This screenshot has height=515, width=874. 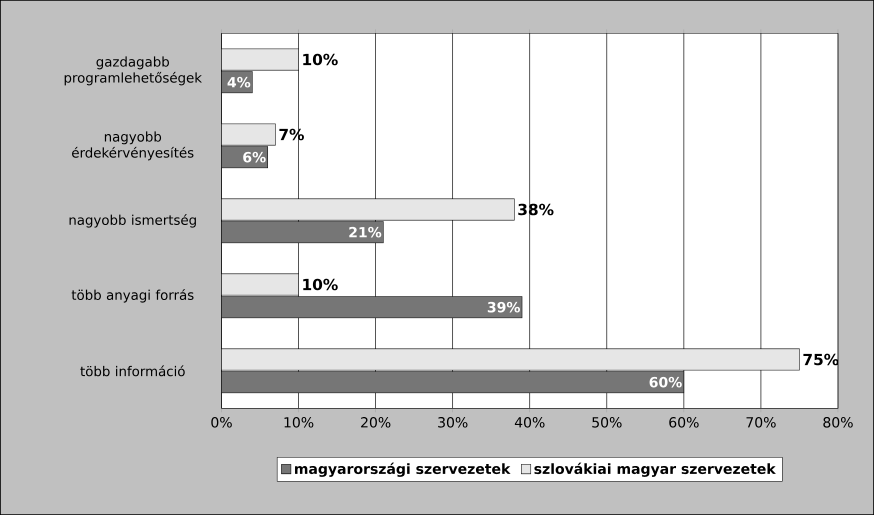 I want to click on y-tick-label: gazdagabb programlehetőségek, so click(x=133, y=71).